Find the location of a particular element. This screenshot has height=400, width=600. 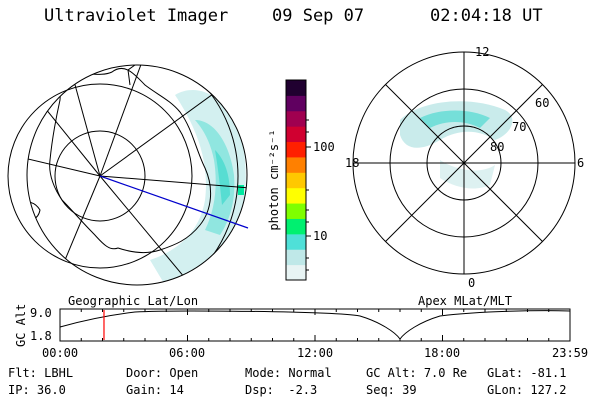

status-seq: Seq: 39 is located at coordinates (391, 390).